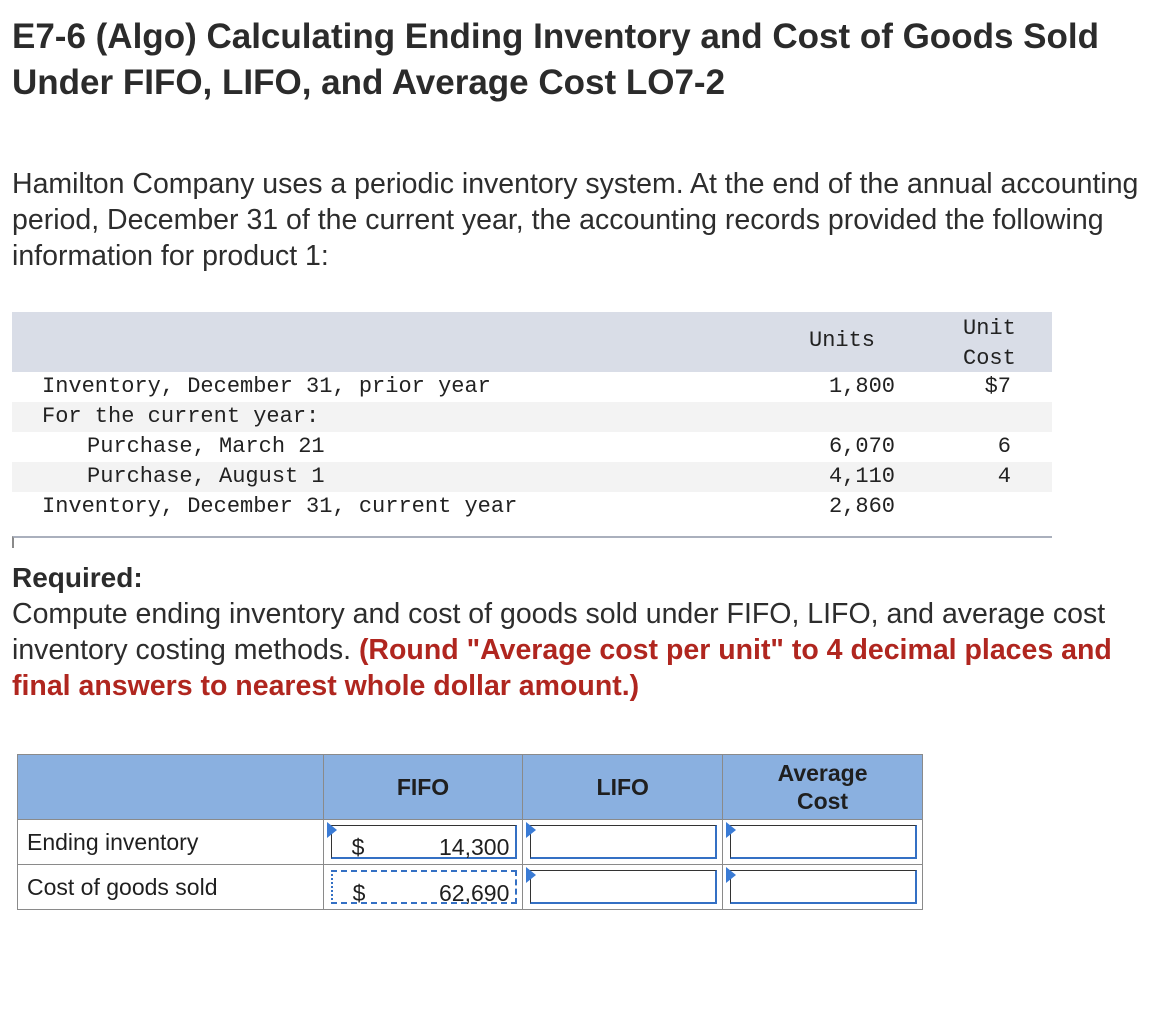 The width and height of the screenshot is (1164, 1014). I want to click on fifo-ending-inventory-input: $ 14,300, so click(424, 842).